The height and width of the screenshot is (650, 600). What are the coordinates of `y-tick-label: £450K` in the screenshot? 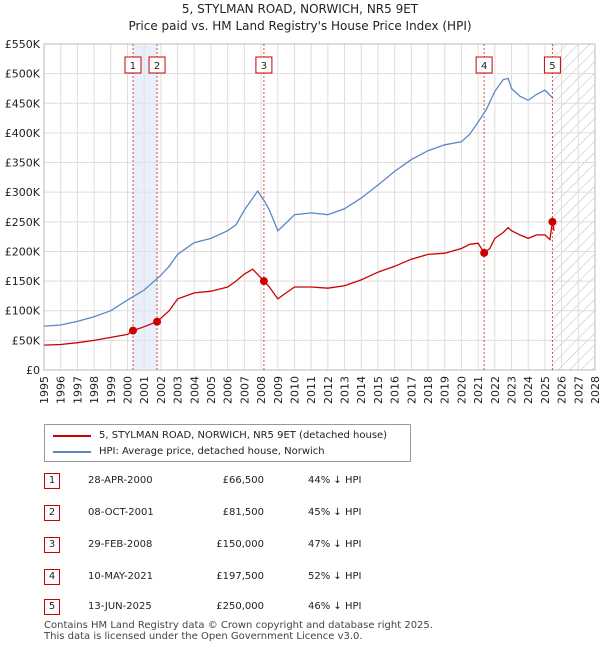 It's located at (23, 103).